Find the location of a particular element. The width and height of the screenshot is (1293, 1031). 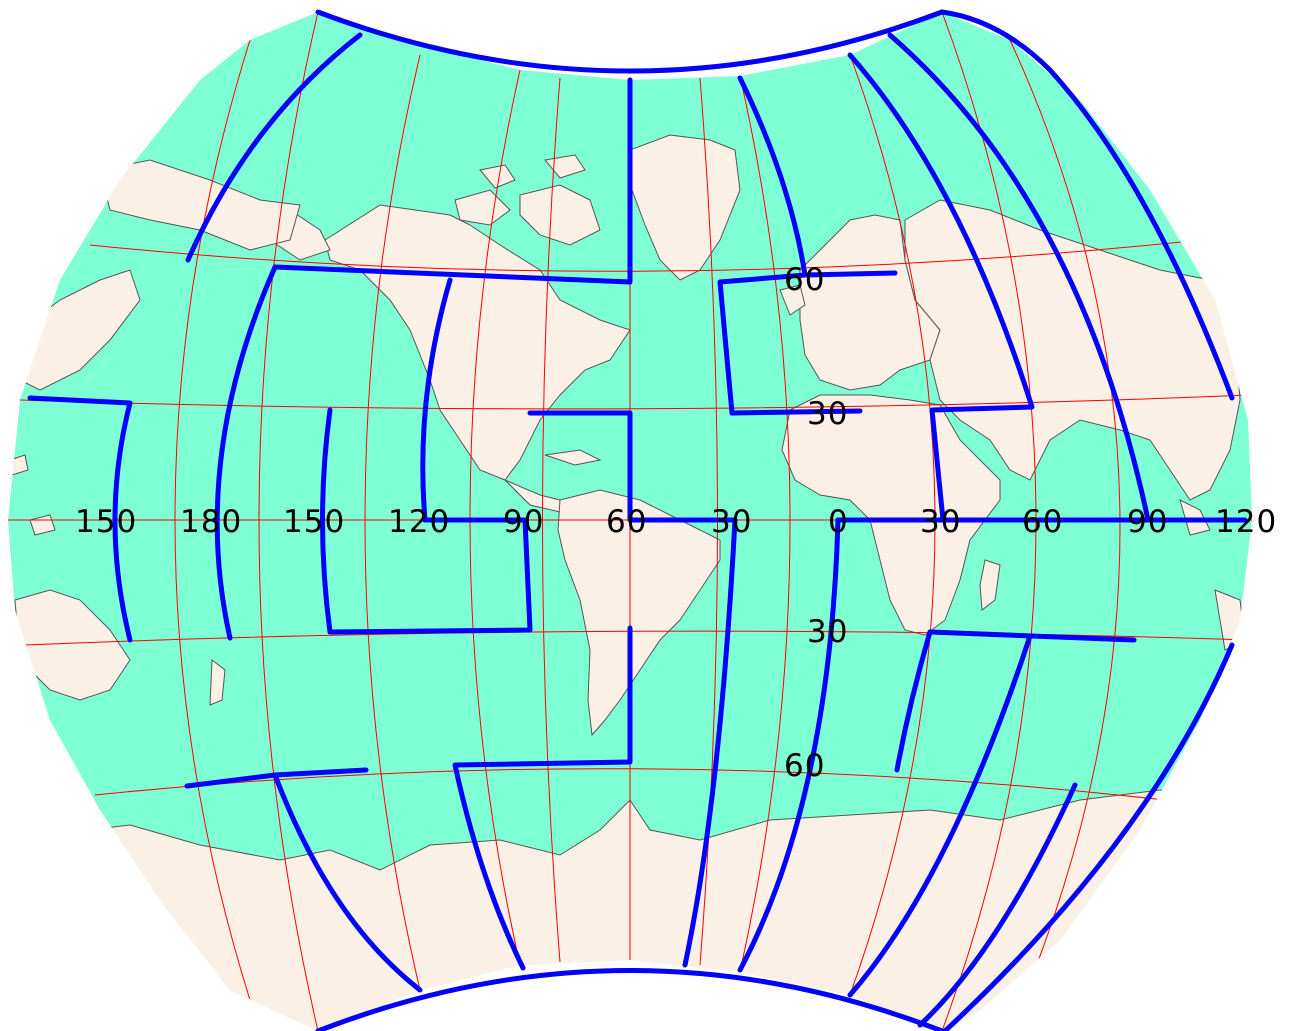

meridian-90e is located at coordinates (1065, 535).